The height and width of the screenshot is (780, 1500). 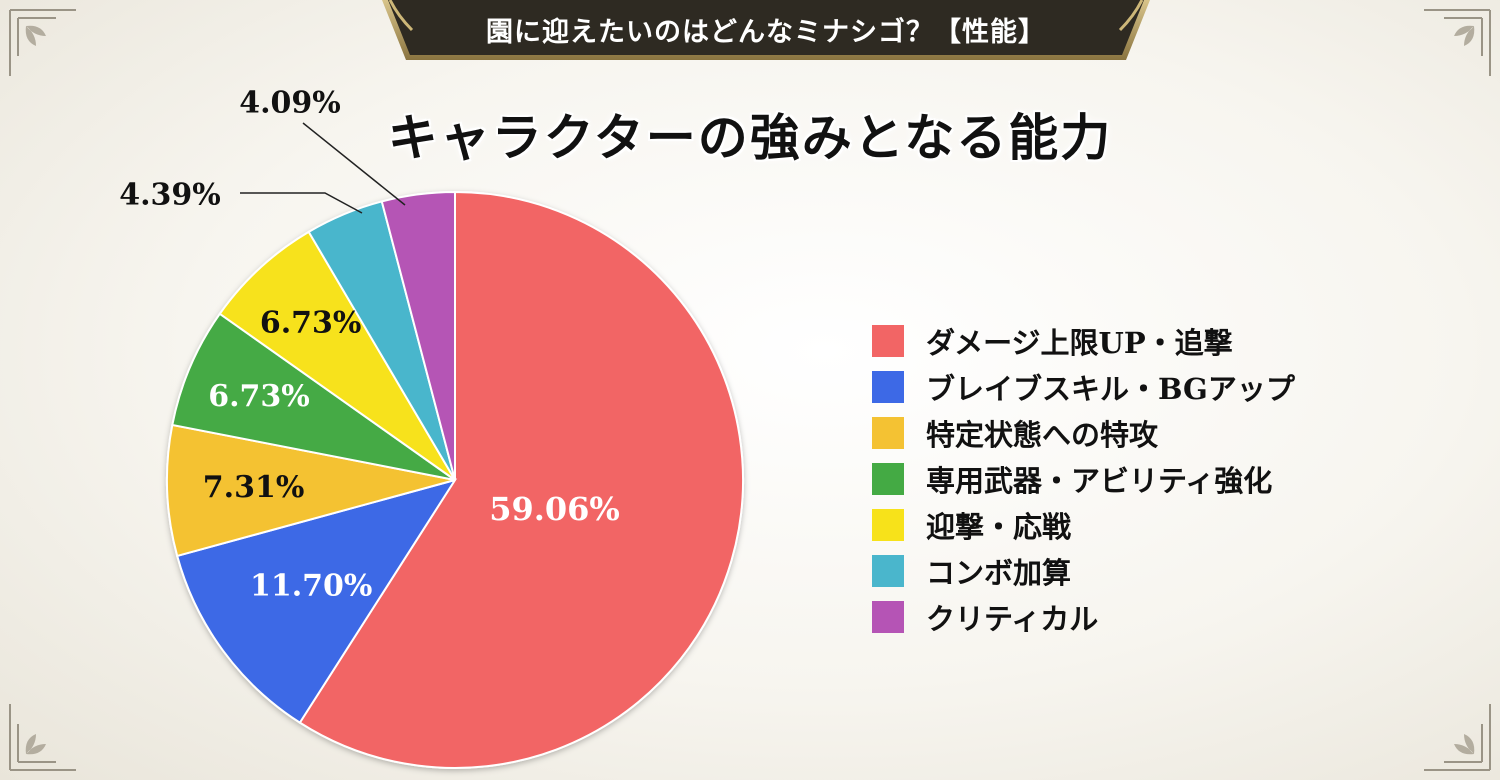 I want to click on legend-item: 迎撃・応戦, so click(x=1083, y=525).